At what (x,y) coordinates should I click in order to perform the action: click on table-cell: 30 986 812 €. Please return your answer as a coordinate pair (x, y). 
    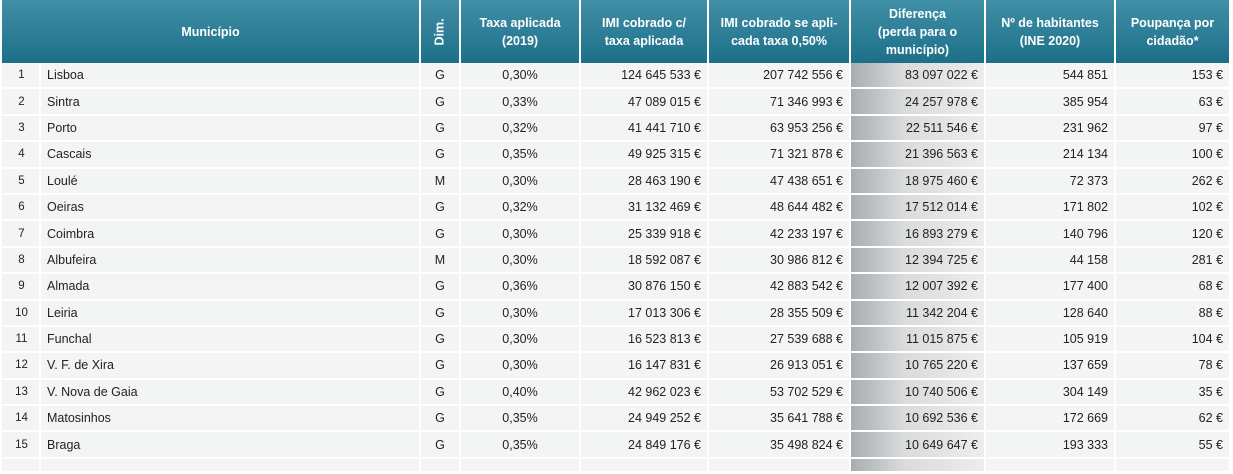
    Looking at the image, I should click on (780, 260).